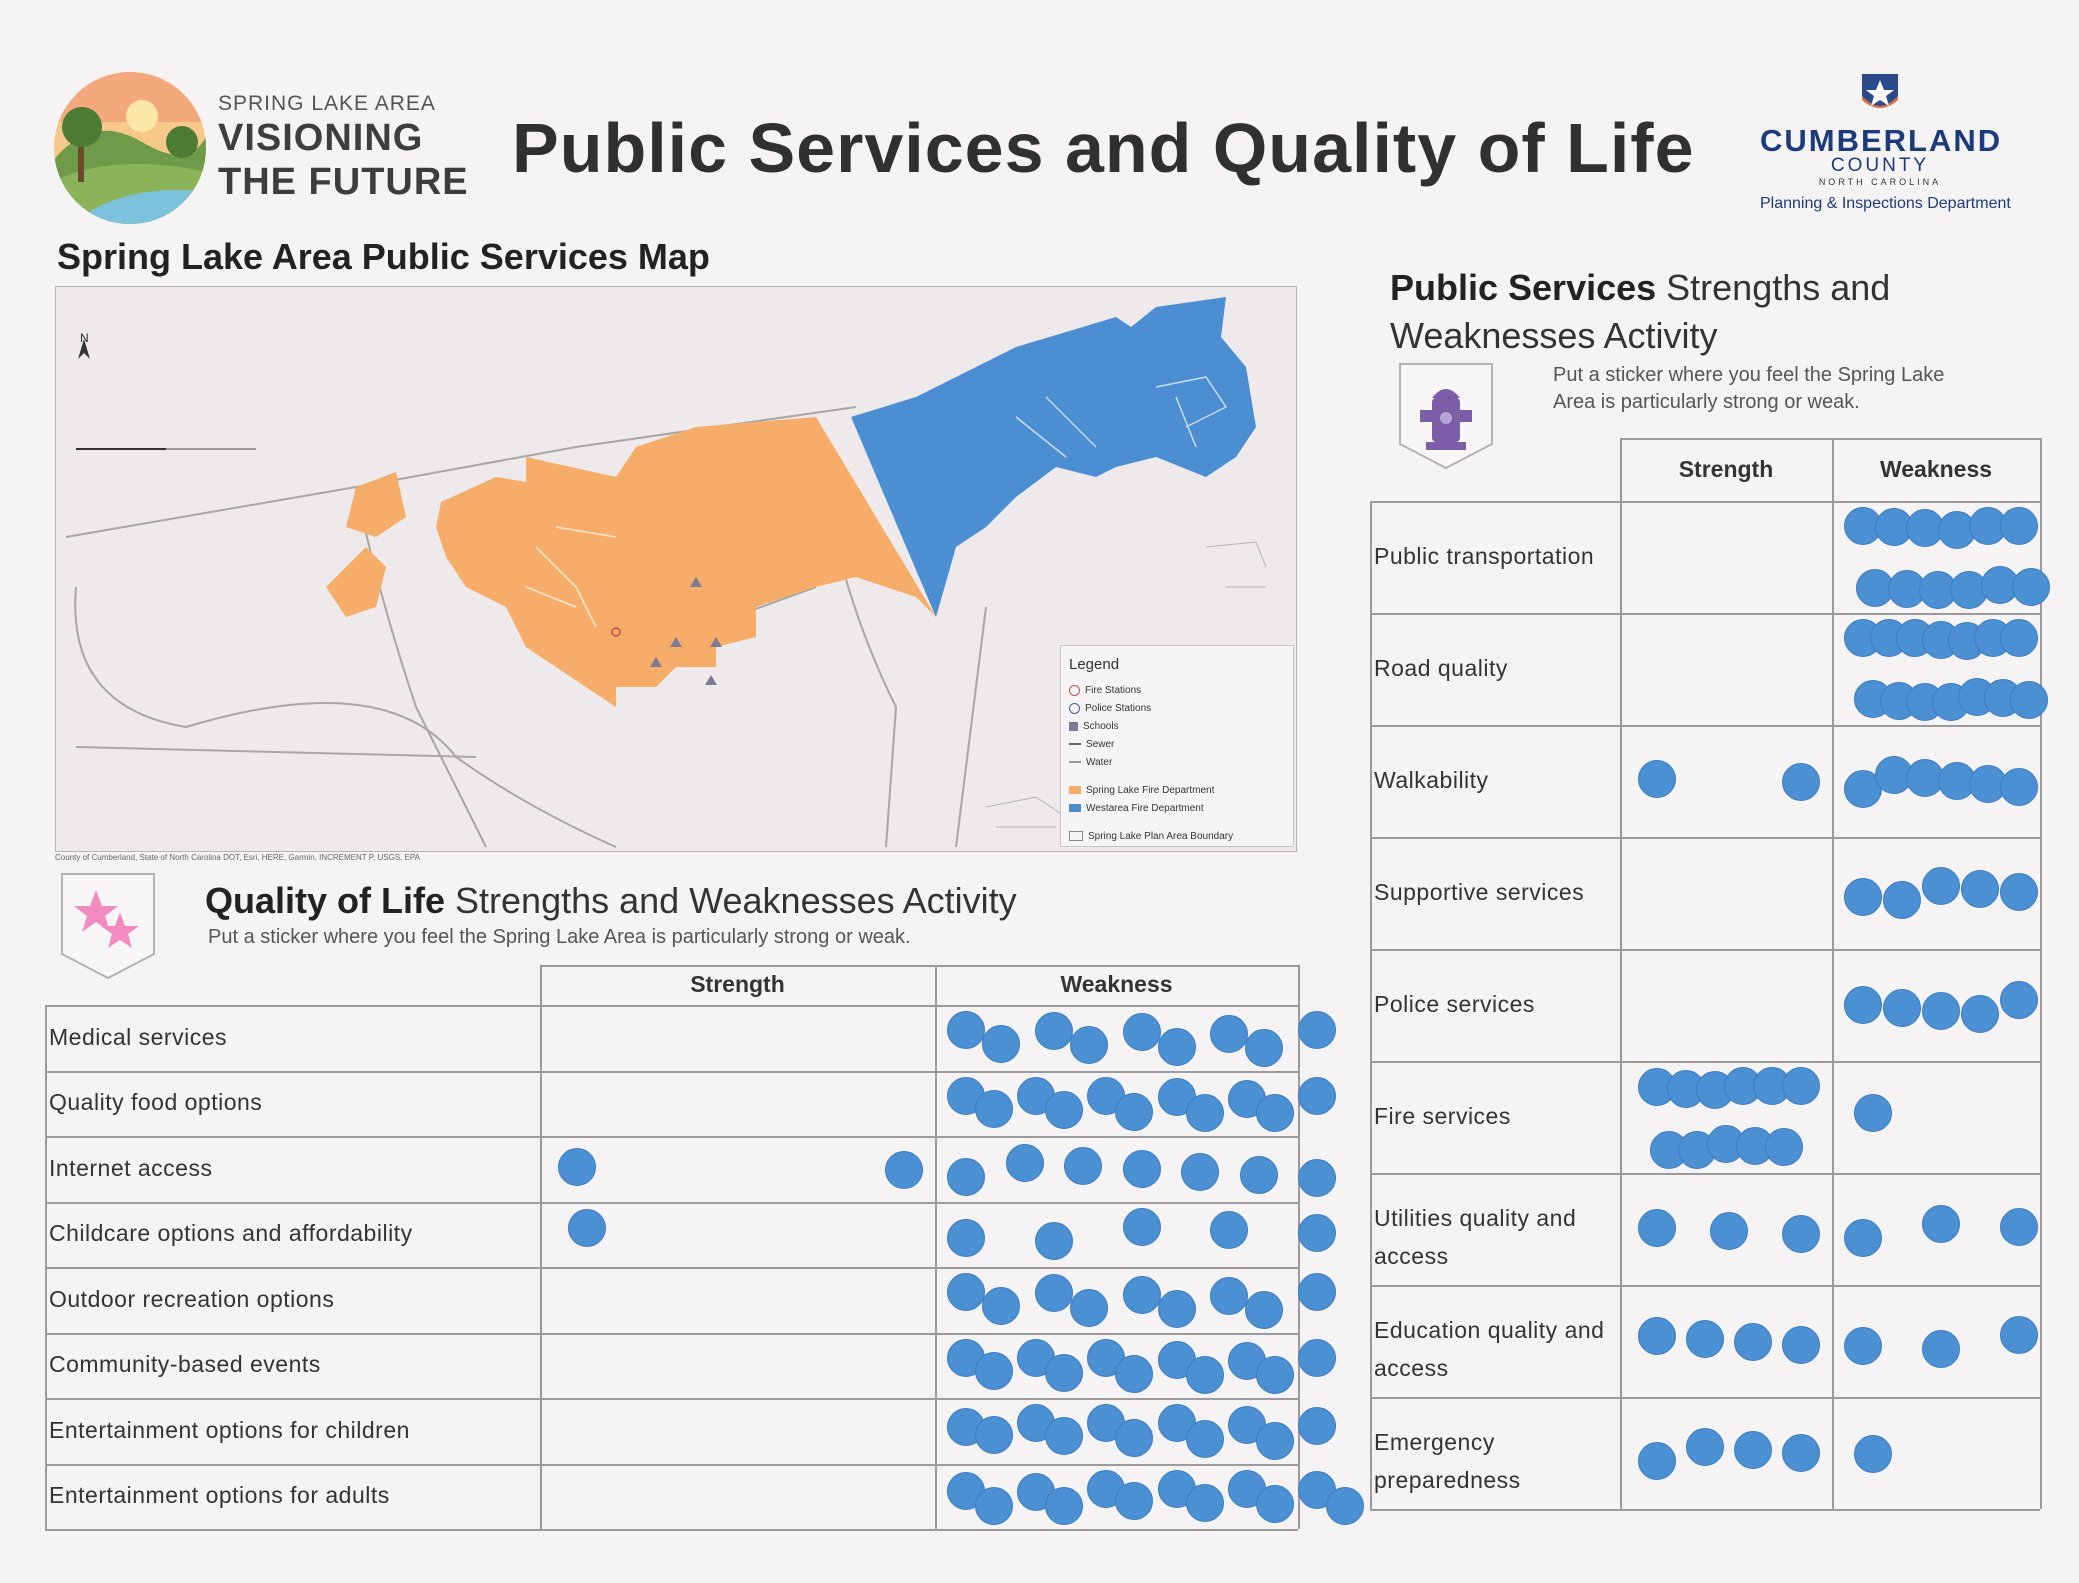 Image resolution: width=2079 pixels, height=1583 pixels. What do you see at coordinates (1177, 708) in the screenshot?
I see `legend-item: Police Stations` at bounding box center [1177, 708].